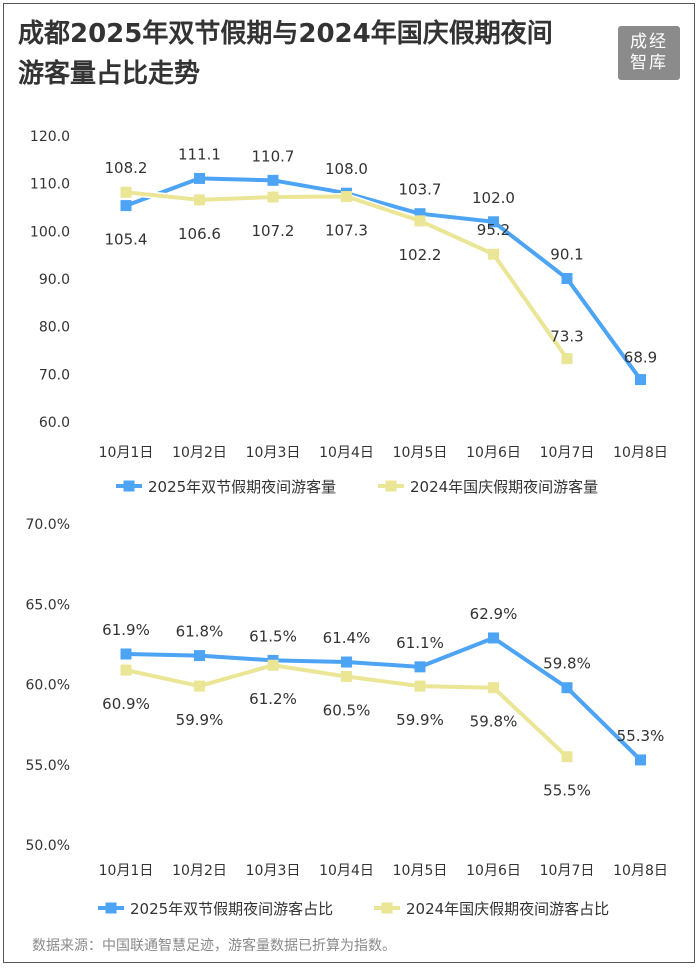 This screenshot has width=700, height=968. I want to click on data-label: 61.8%, so click(200, 632).